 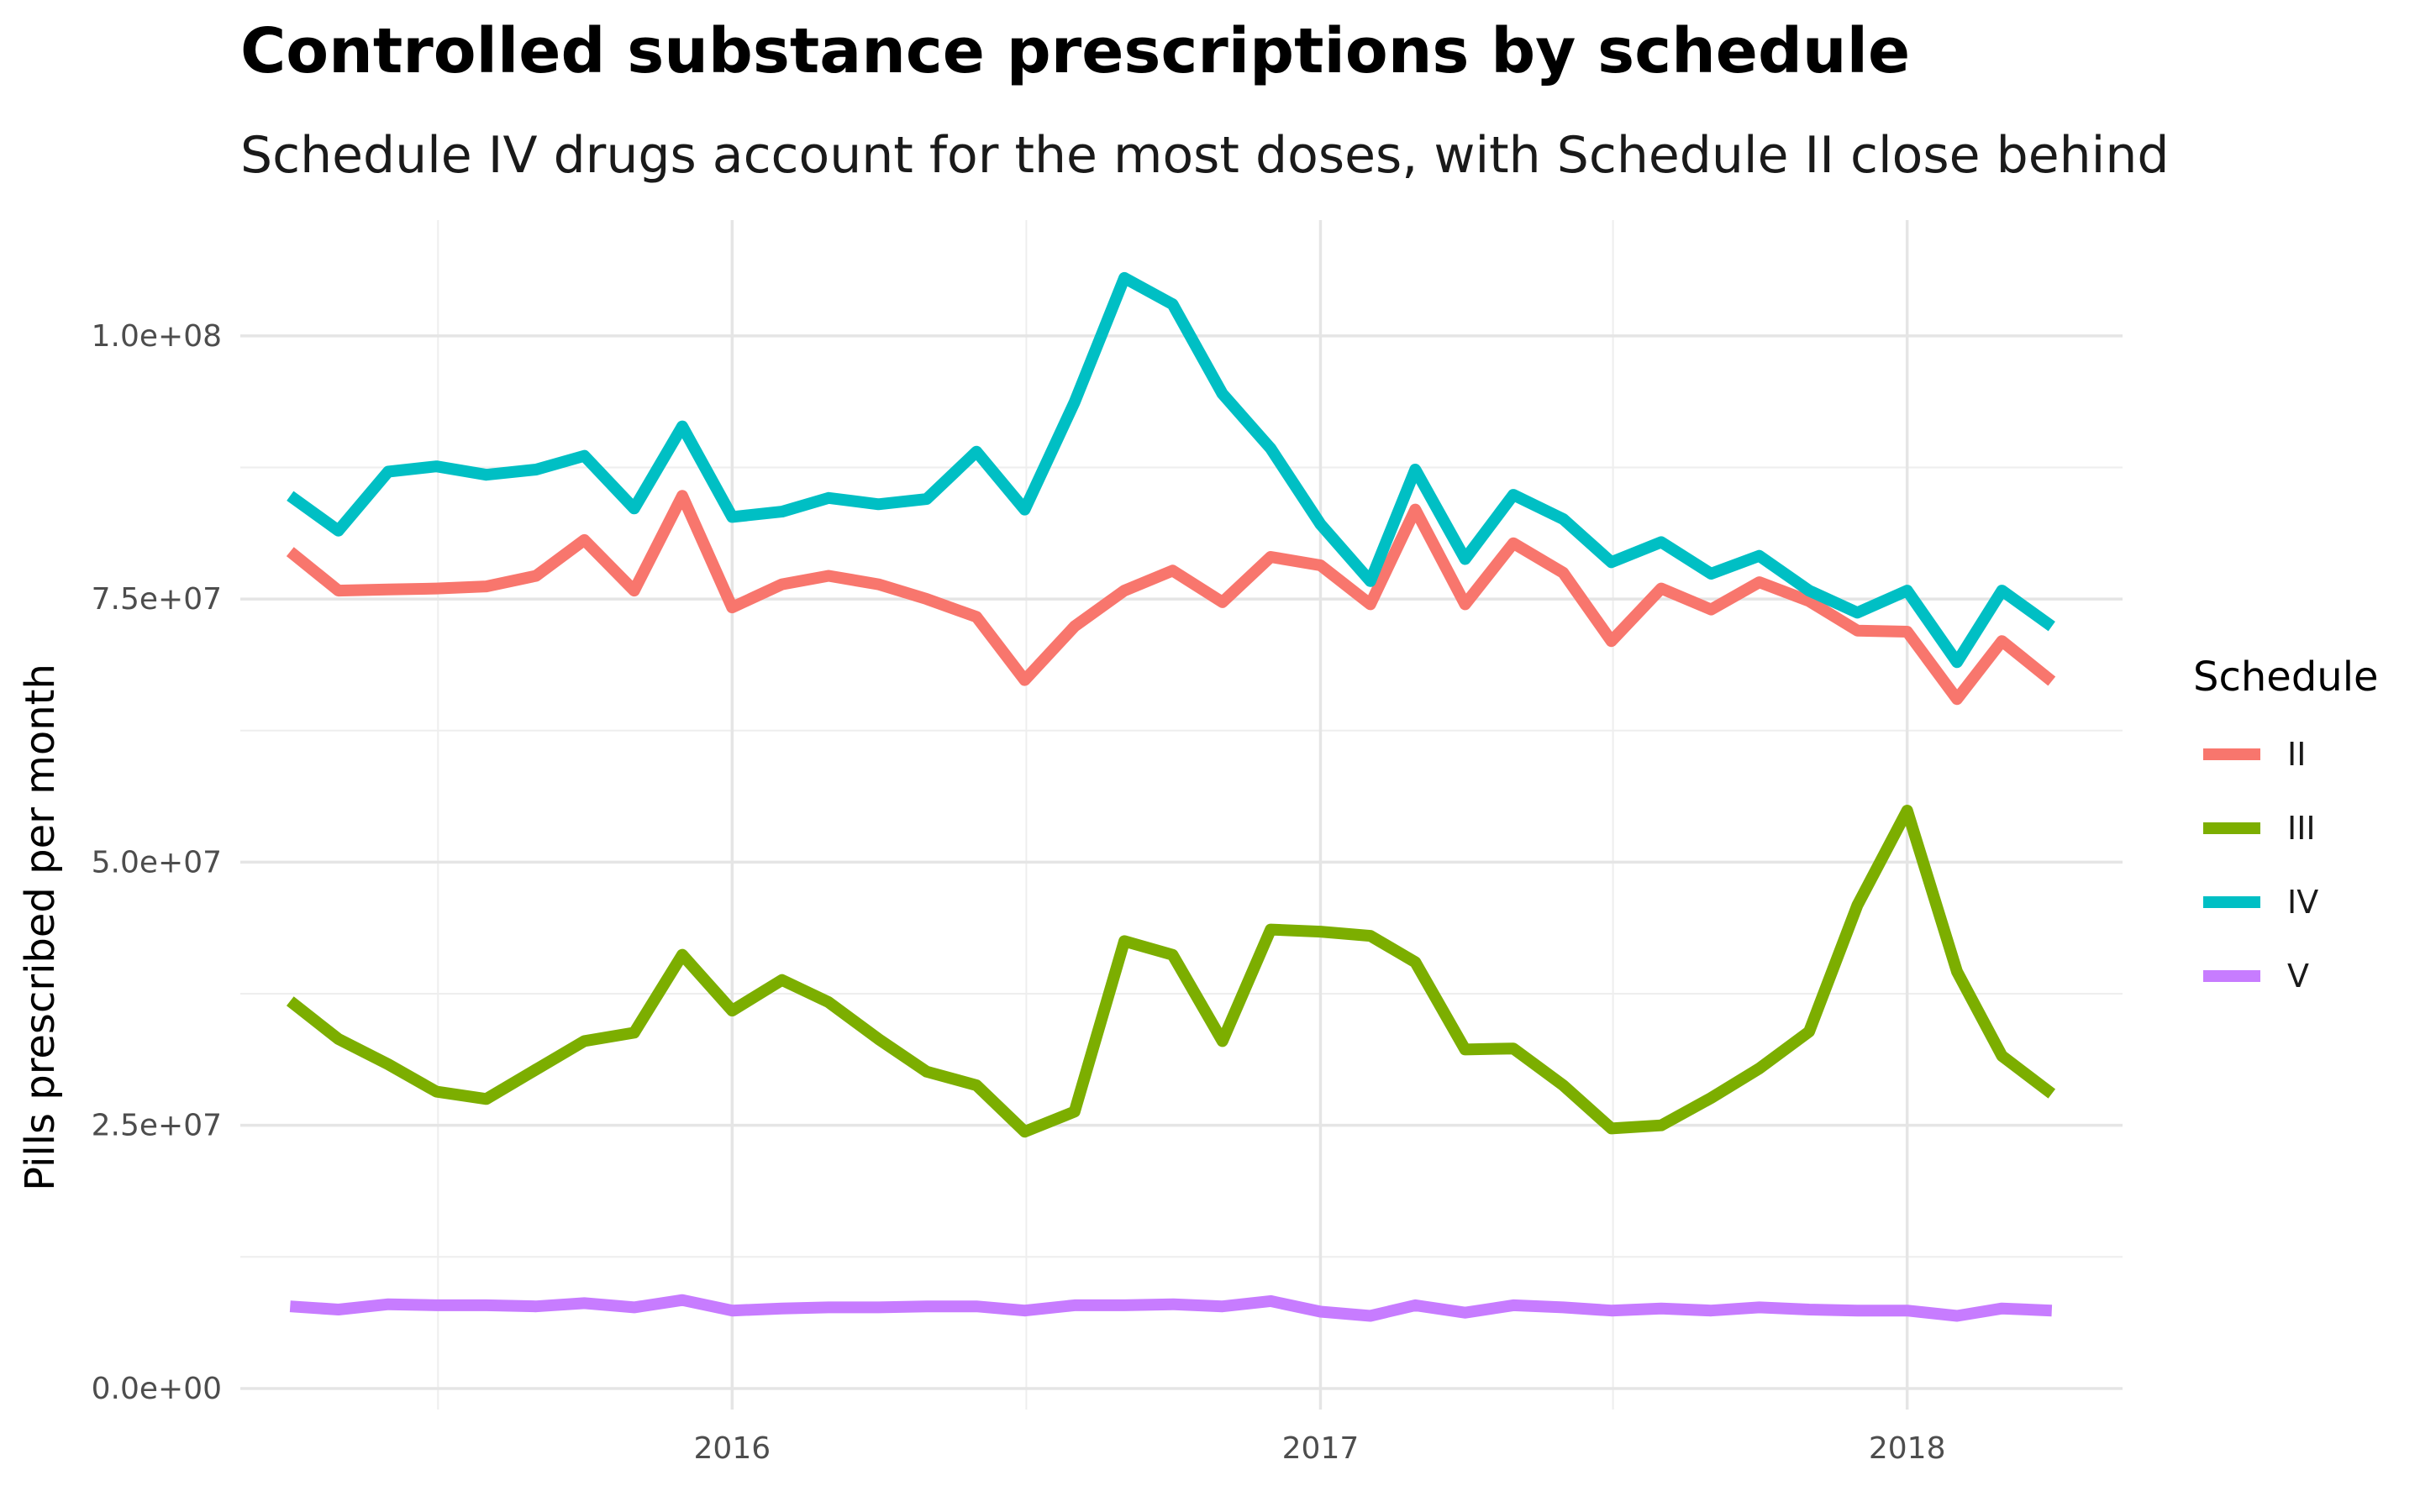 I want to click on y-axis-tick-labels: 0.0e+00 2.5e+07 5.0e+07 7.5e+07 1.0e+08, so click(x=157, y=862).